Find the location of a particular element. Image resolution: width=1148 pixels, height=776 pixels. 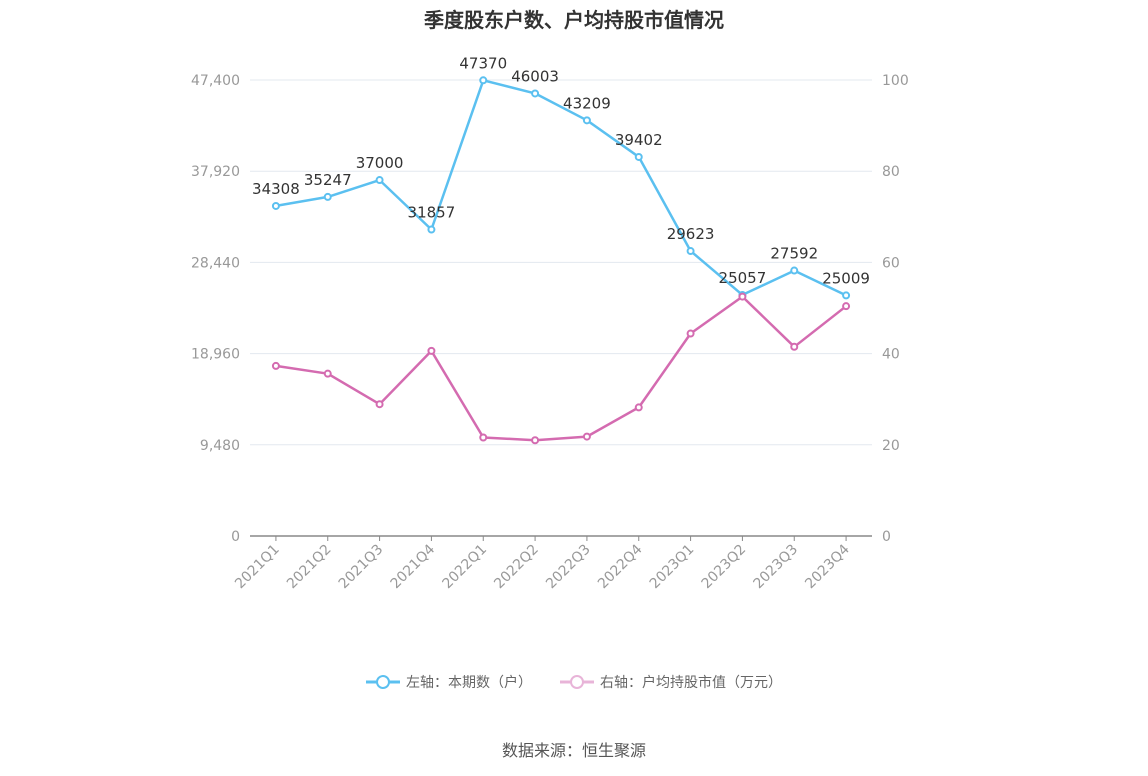

x-tick-label: 2021Q3 is located at coordinates (361, 567).